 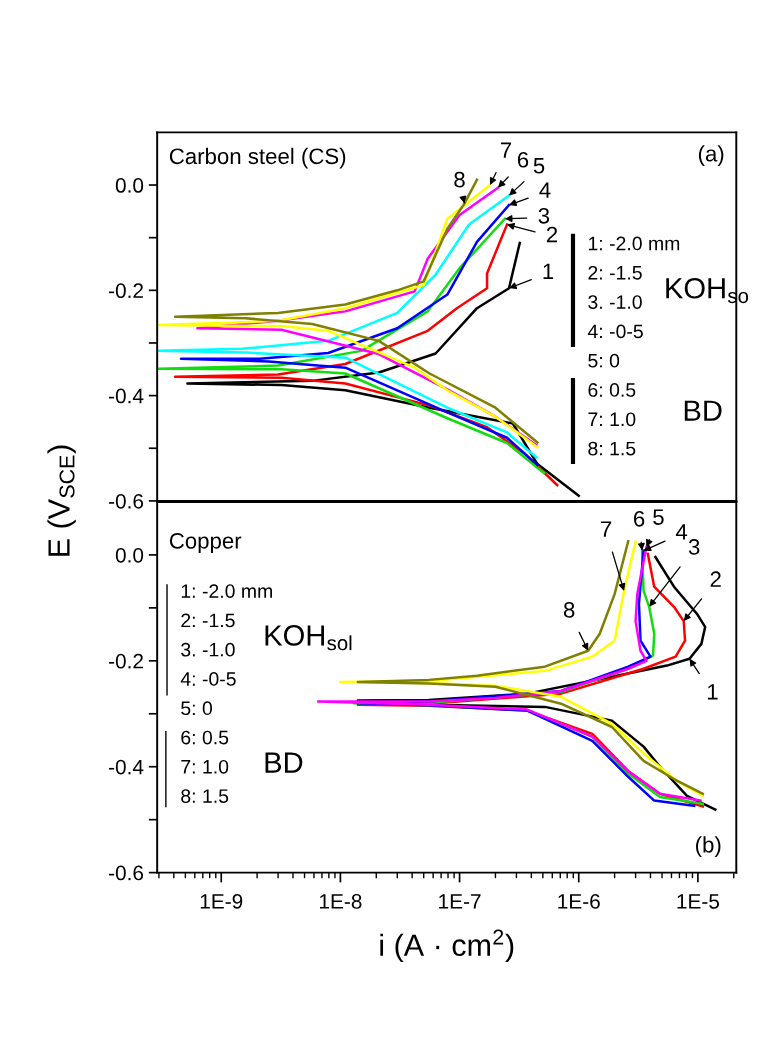 I want to click on y-axis-title: E (V$_{SCE}$), so click(x=61, y=500).